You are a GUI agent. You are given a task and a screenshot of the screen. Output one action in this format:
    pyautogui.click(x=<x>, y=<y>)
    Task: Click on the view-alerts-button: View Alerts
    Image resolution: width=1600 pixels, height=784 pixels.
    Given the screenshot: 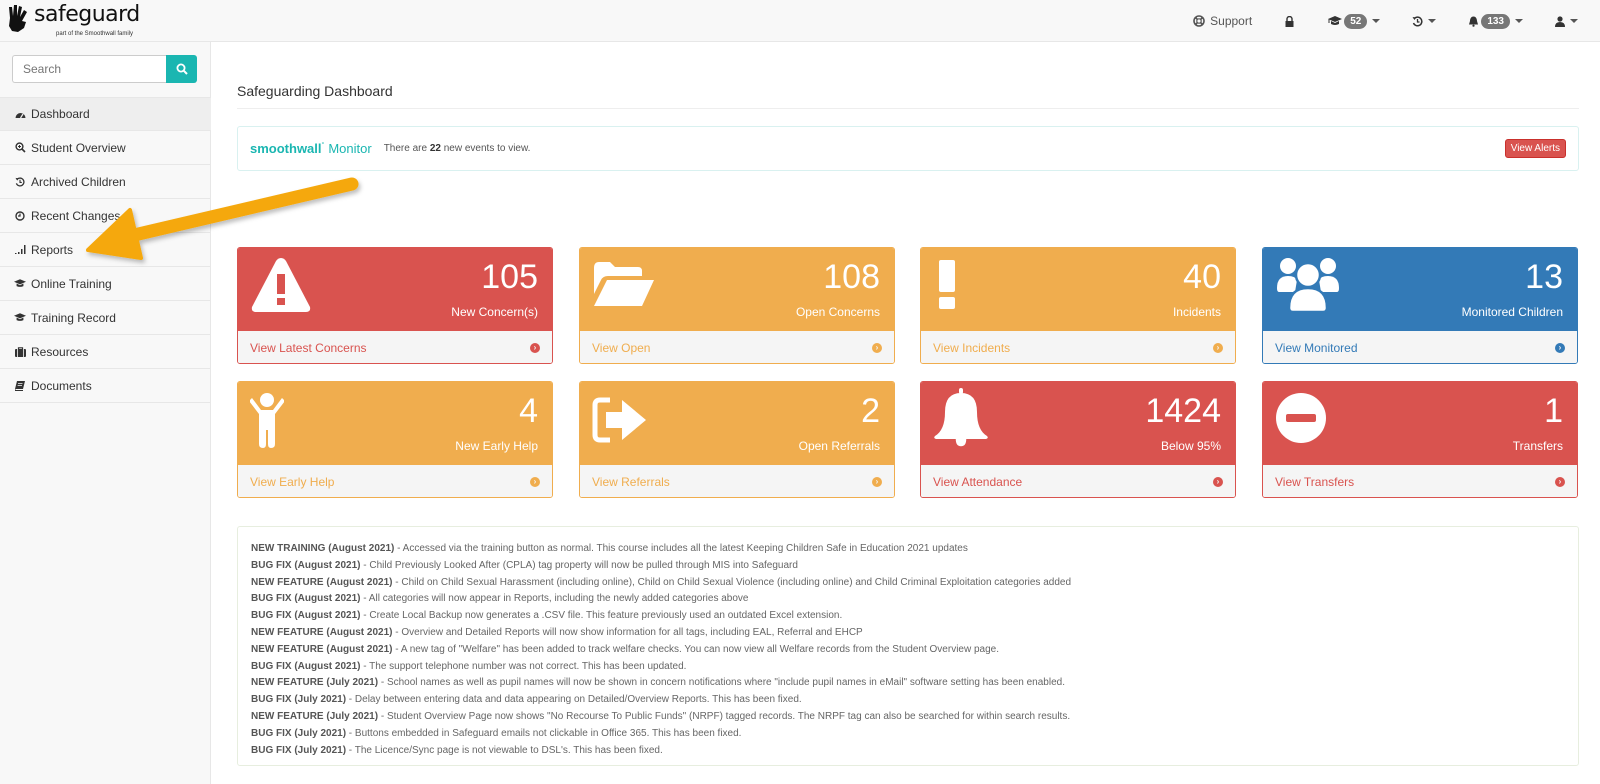 What is the action you would take?
    pyautogui.click(x=1535, y=148)
    